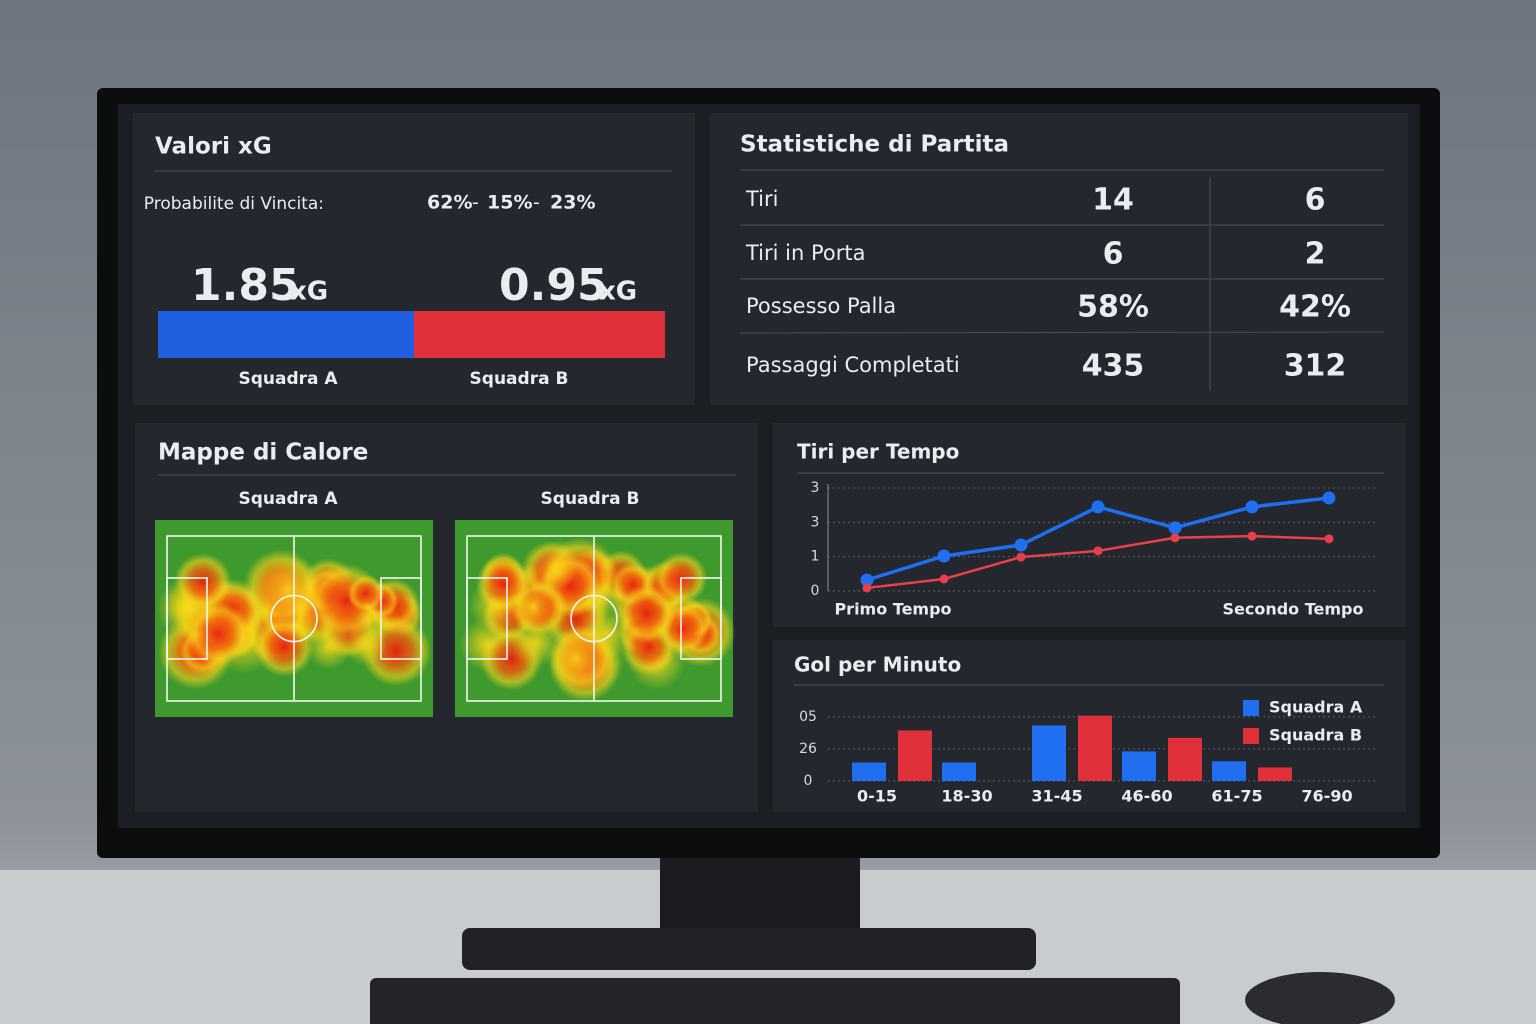  I want to click on win-probability: 15%, so click(509, 203).